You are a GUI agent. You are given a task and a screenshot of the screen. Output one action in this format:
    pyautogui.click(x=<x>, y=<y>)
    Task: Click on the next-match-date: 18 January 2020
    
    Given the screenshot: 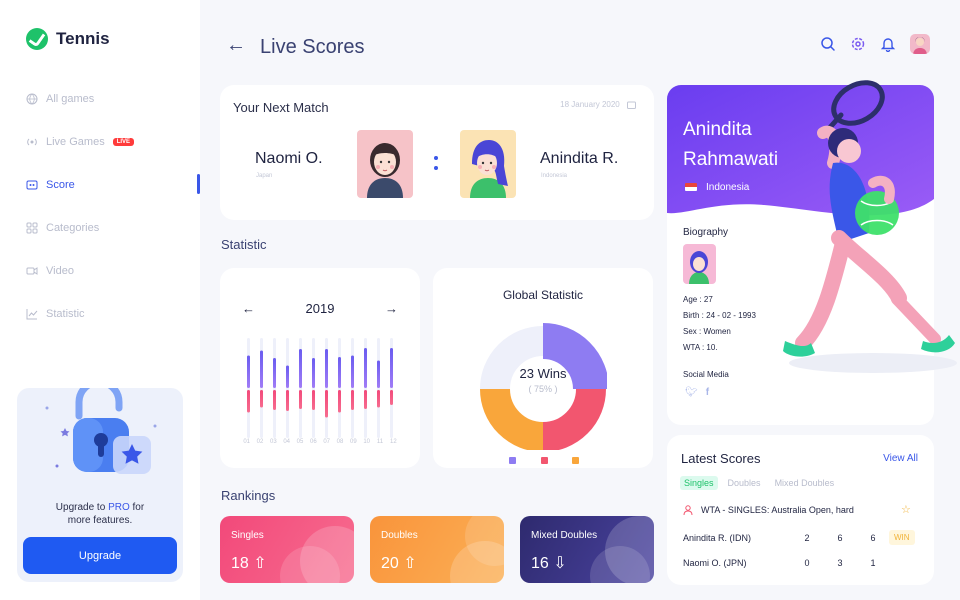 What is the action you would take?
    pyautogui.click(x=598, y=104)
    